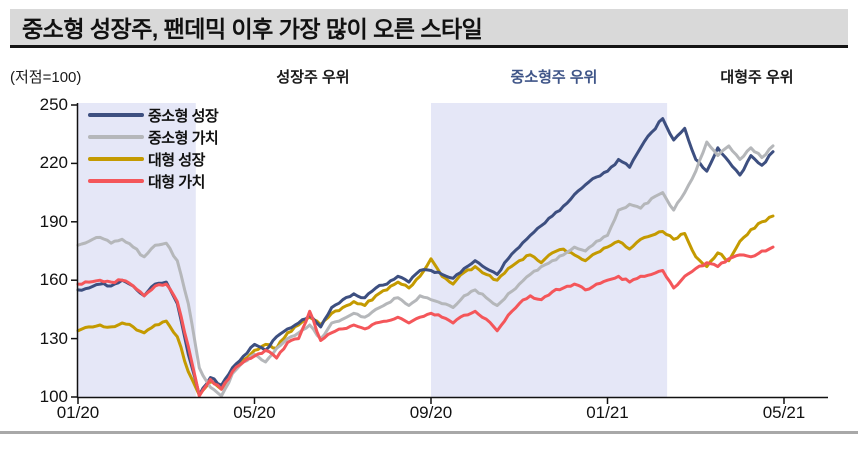 Image resolution: width=858 pixels, height=452 pixels. Describe the element at coordinates (176, 182) in the screenshot. I see `legend-label: 대형 가치` at that location.